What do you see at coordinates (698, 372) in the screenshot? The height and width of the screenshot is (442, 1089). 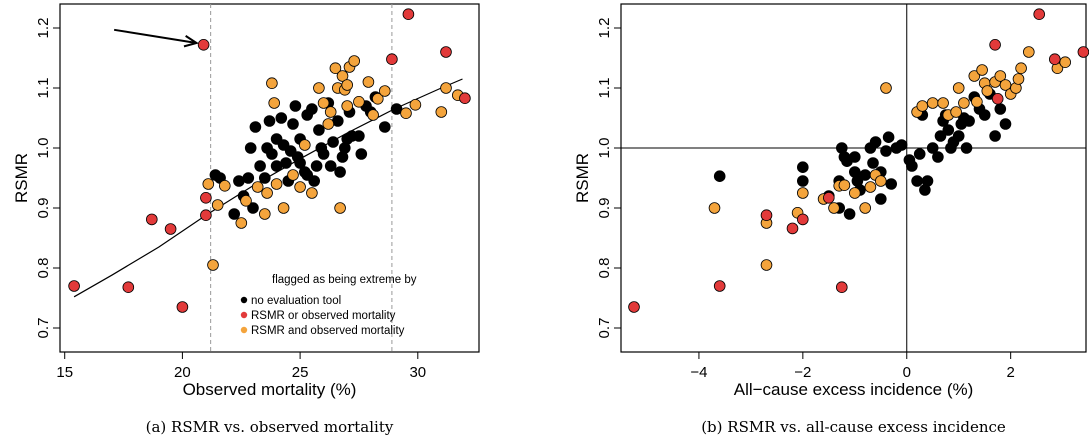 I see `x-tick-label: −4` at bounding box center [698, 372].